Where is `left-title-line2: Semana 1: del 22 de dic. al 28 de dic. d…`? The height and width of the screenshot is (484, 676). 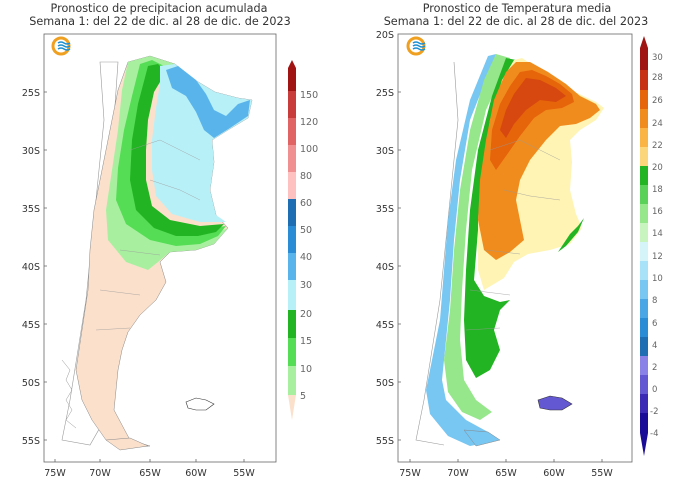
left-title-line2: Semana 1: del 22 de dic. al 28 de dic. d… is located at coordinates (160, 21).